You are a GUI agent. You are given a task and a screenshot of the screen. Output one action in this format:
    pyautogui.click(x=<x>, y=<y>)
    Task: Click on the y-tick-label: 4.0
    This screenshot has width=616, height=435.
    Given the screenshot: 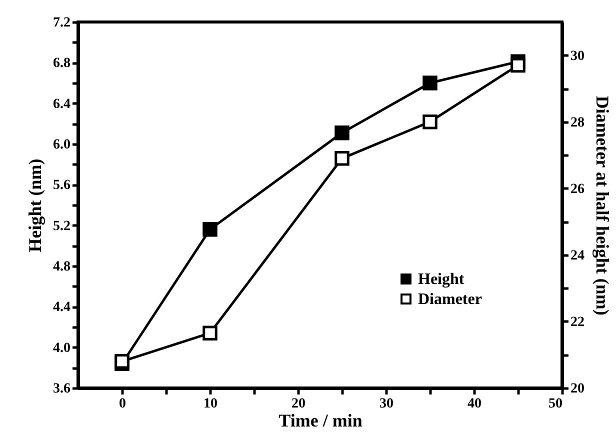 What is the action you would take?
    pyautogui.click(x=61, y=348)
    